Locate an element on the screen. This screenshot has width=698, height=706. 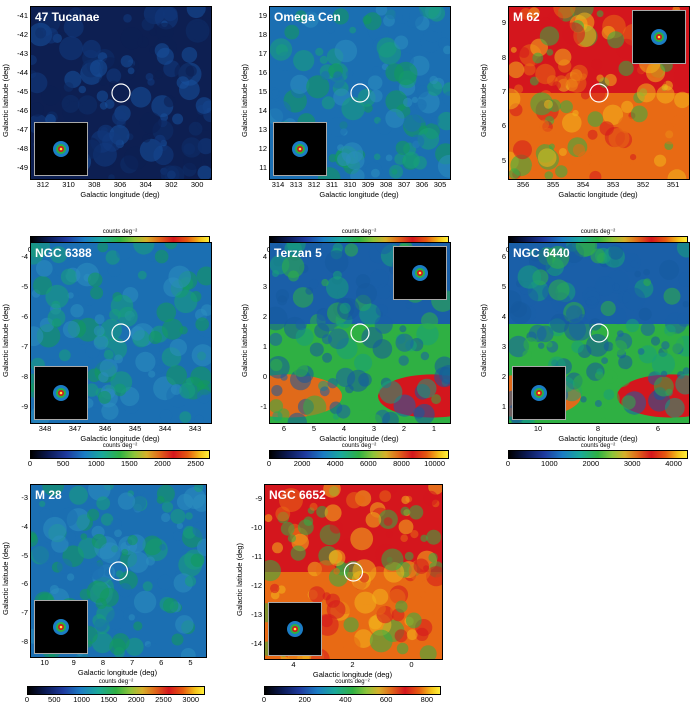
y-tick-label: 3 is located at coordinates (503, 346).